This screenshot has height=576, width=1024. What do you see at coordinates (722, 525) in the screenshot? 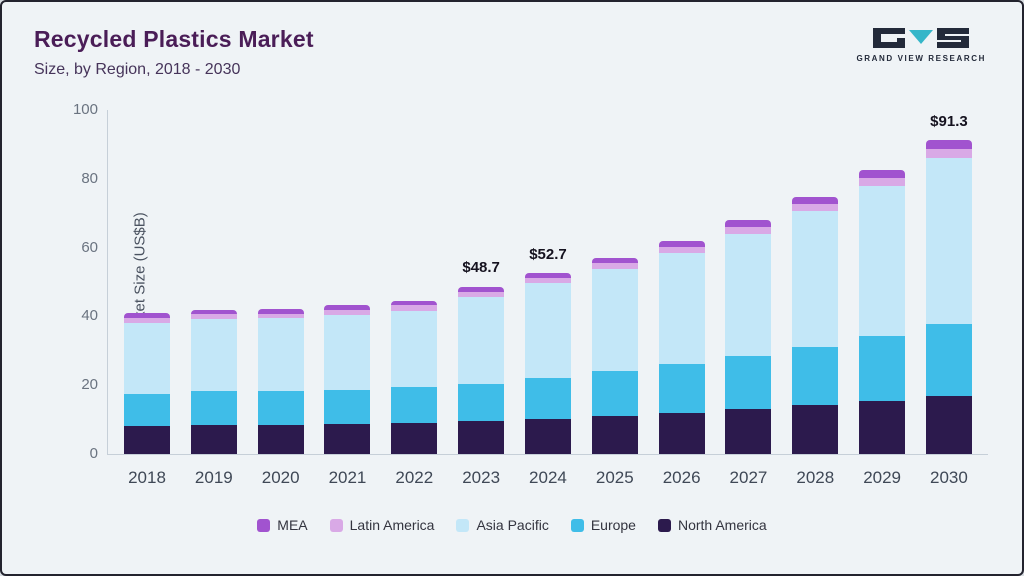
I see `legend-label: North America` at bounding box center [722, 525].